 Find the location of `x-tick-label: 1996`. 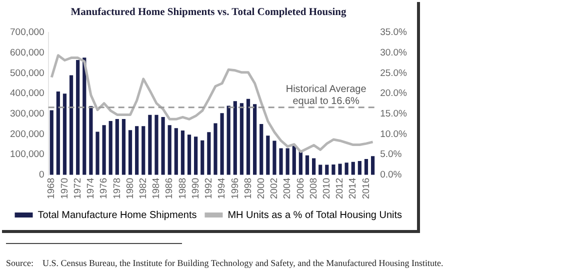

x-tick-label: 1996 is located at coordinates (235, 189).